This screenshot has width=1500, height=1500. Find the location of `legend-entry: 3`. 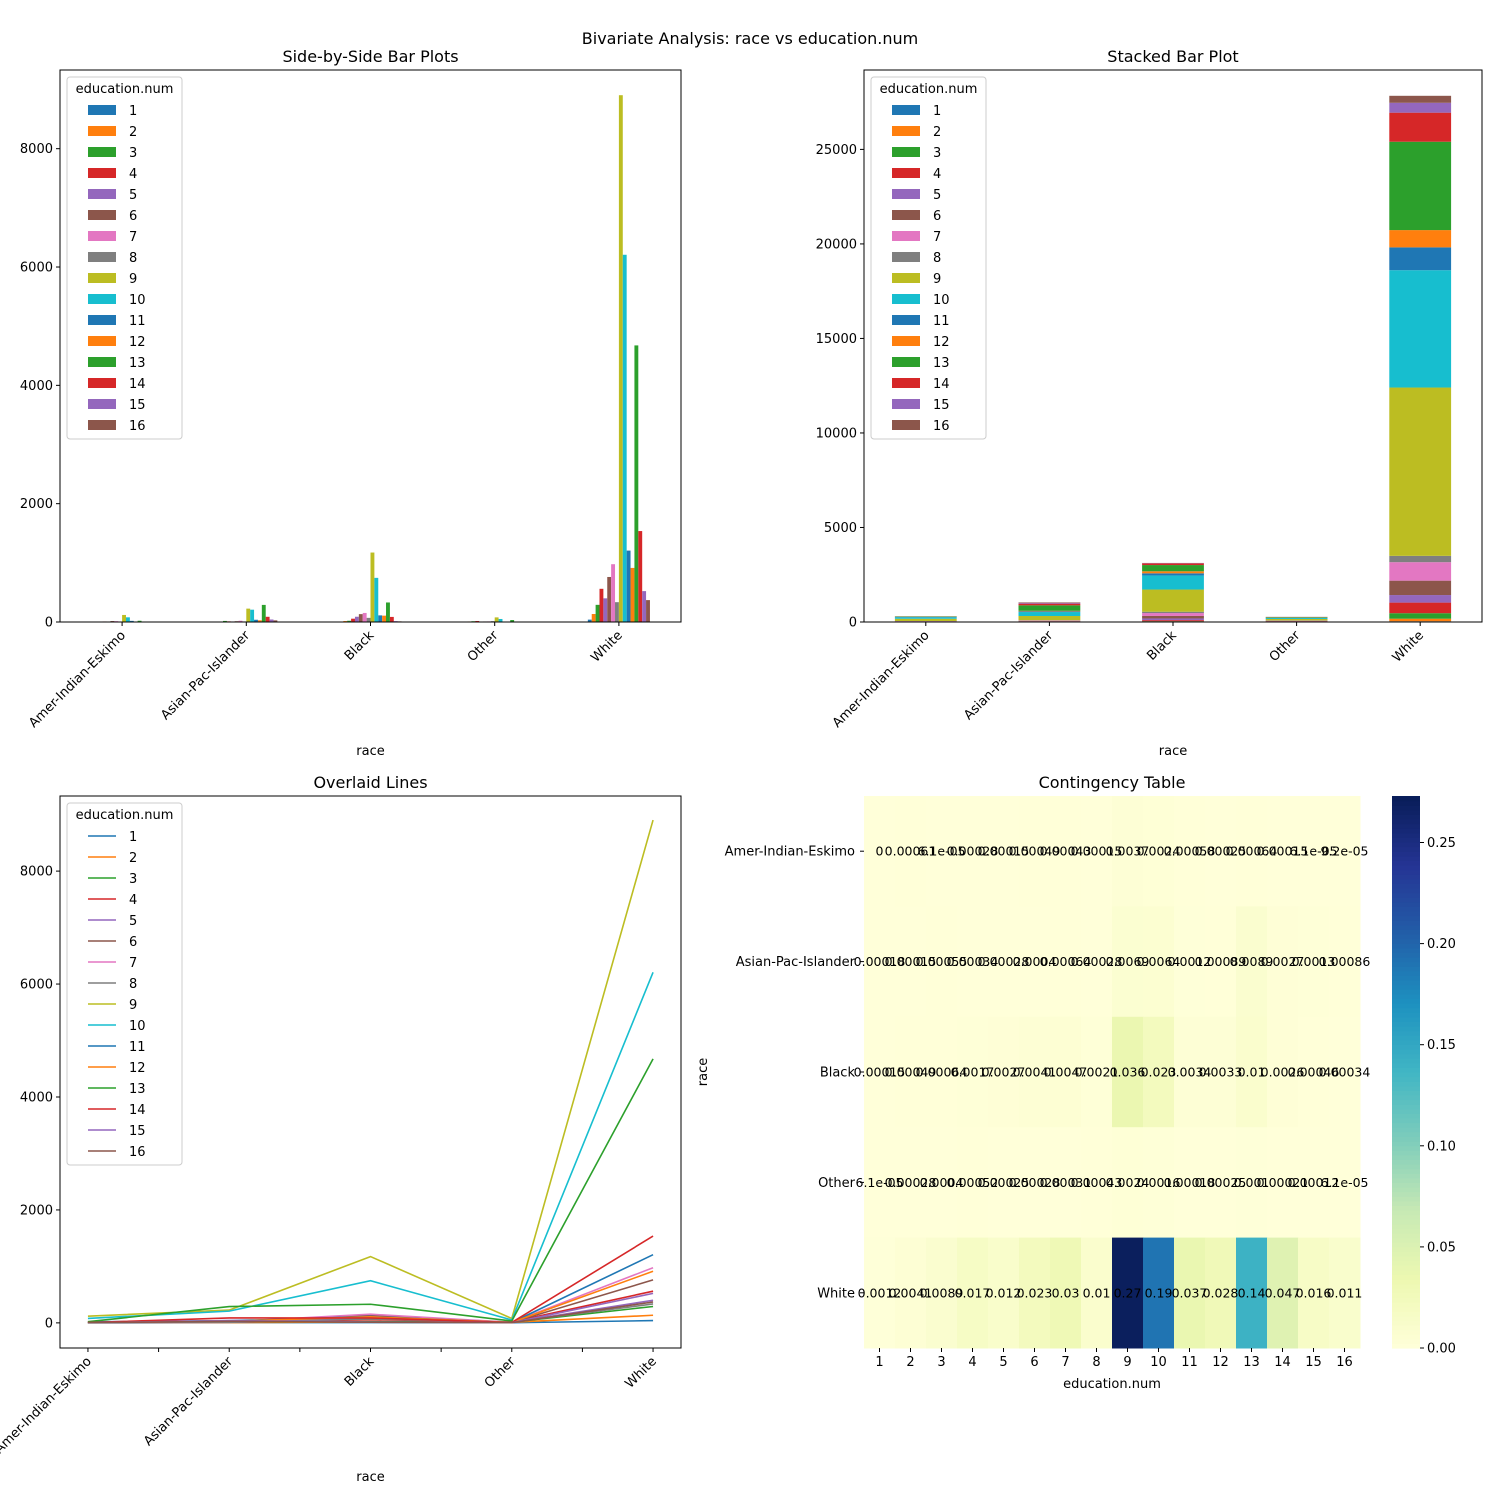

legend-entry: 3 is located at coordinates (937, 153).